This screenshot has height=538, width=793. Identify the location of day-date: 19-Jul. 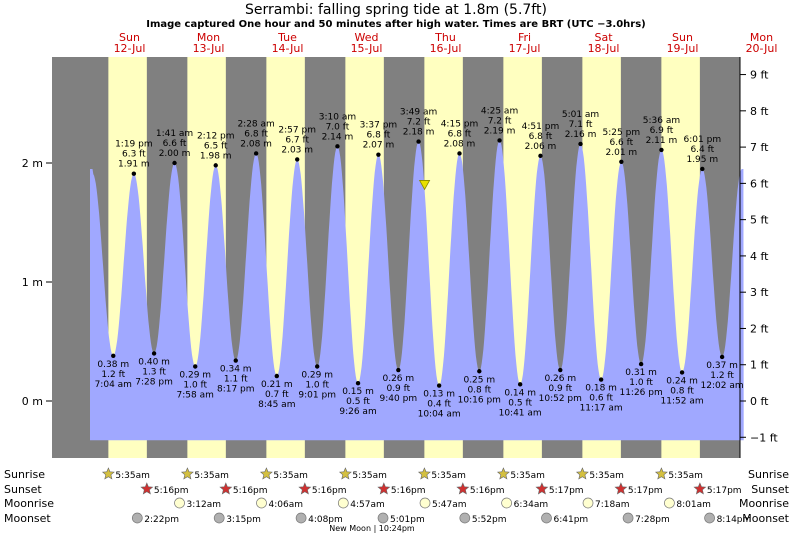
(683, 48).